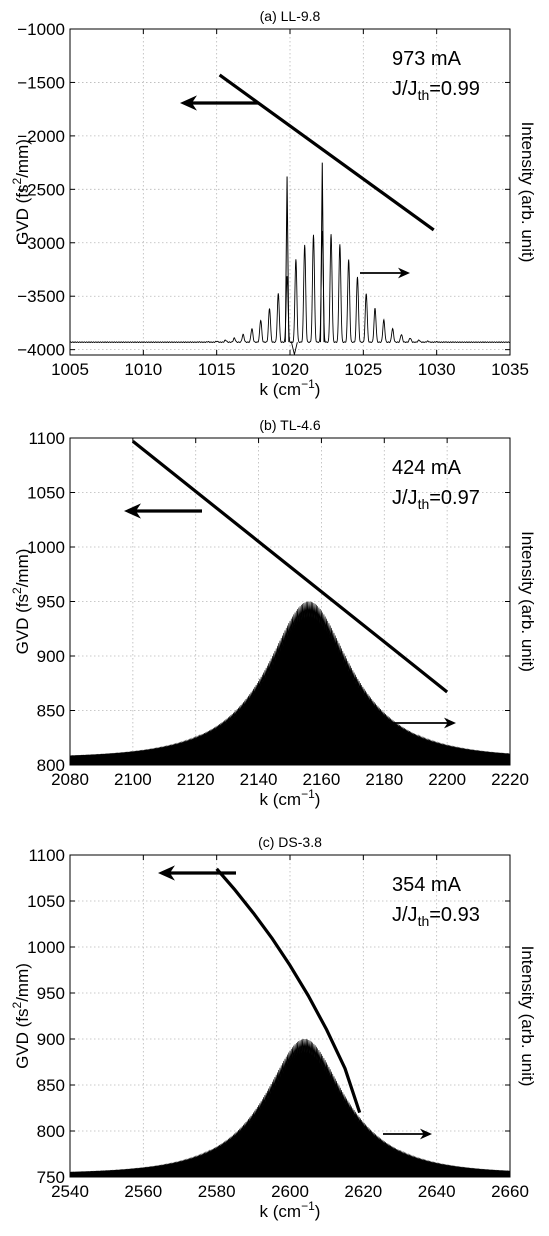 The image size is (549, 1236). I want to click on current-annotation: 973 mA, so click(427, 59).